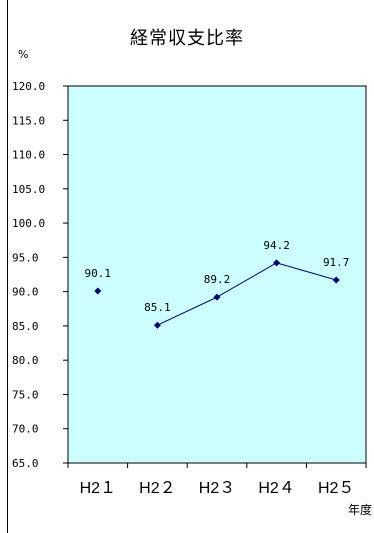 The height and width of the screenshot is (533, 374). Describe the element at coordinates (28, 86) in the screenshot. I see `y-tick-label: 120.0` at that location.